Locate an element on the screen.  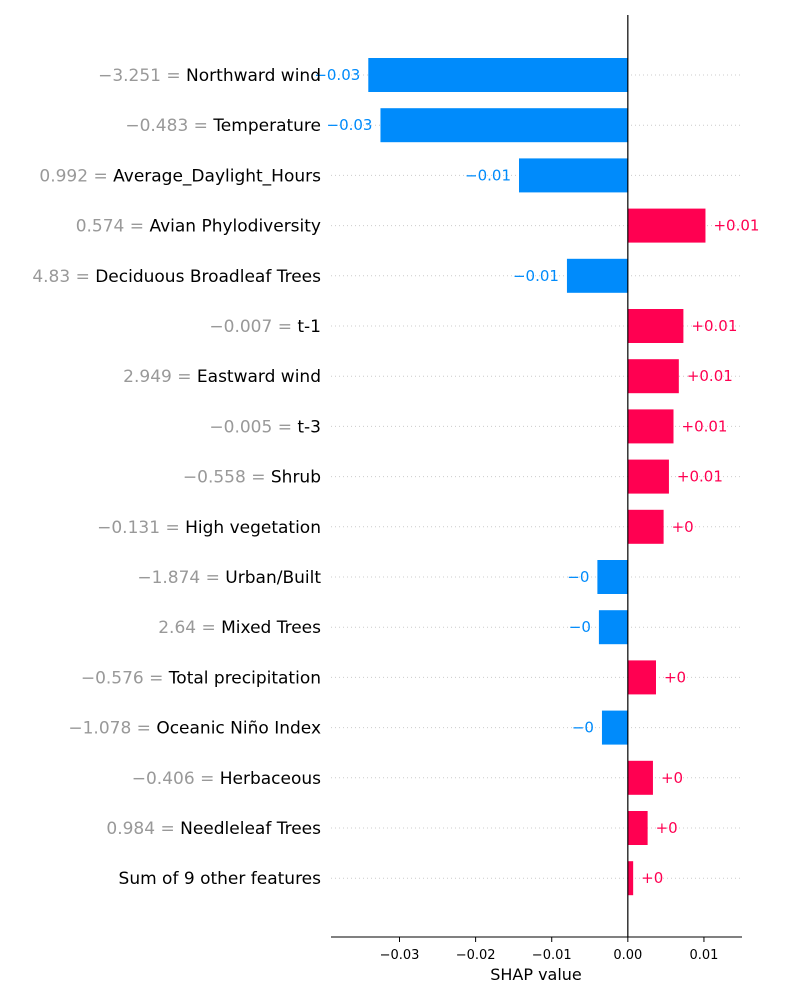
feature-name: Needleleaf Trees is located at coordinates (250, 829).